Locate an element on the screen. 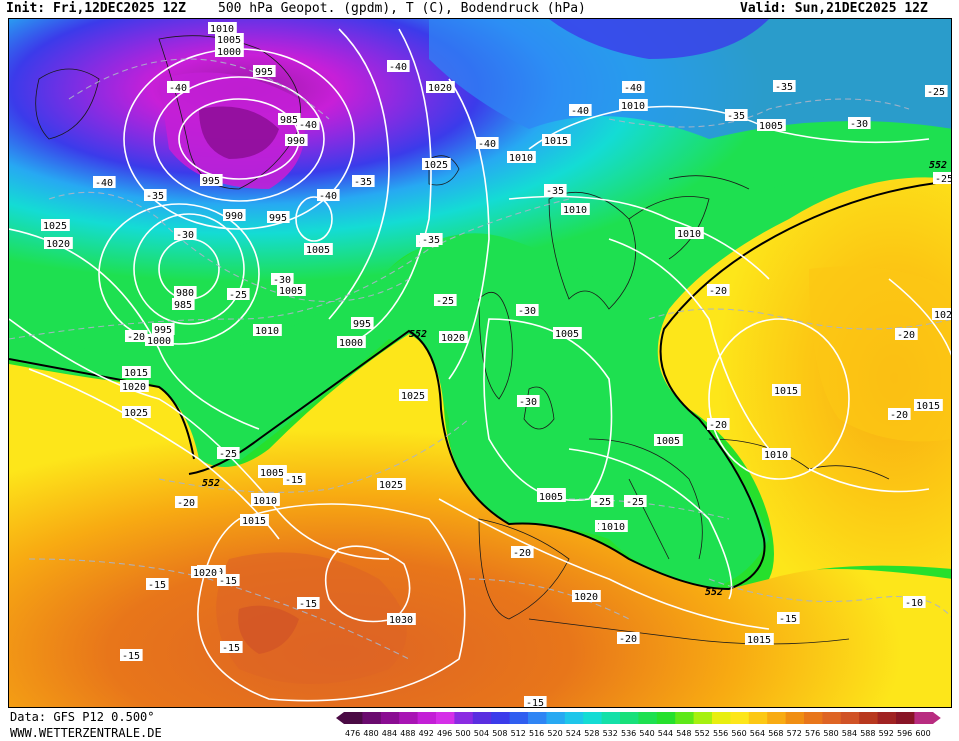  valid-time: Valid: Sun,21DEC2025 12Z is located at coordinates (834, 8).